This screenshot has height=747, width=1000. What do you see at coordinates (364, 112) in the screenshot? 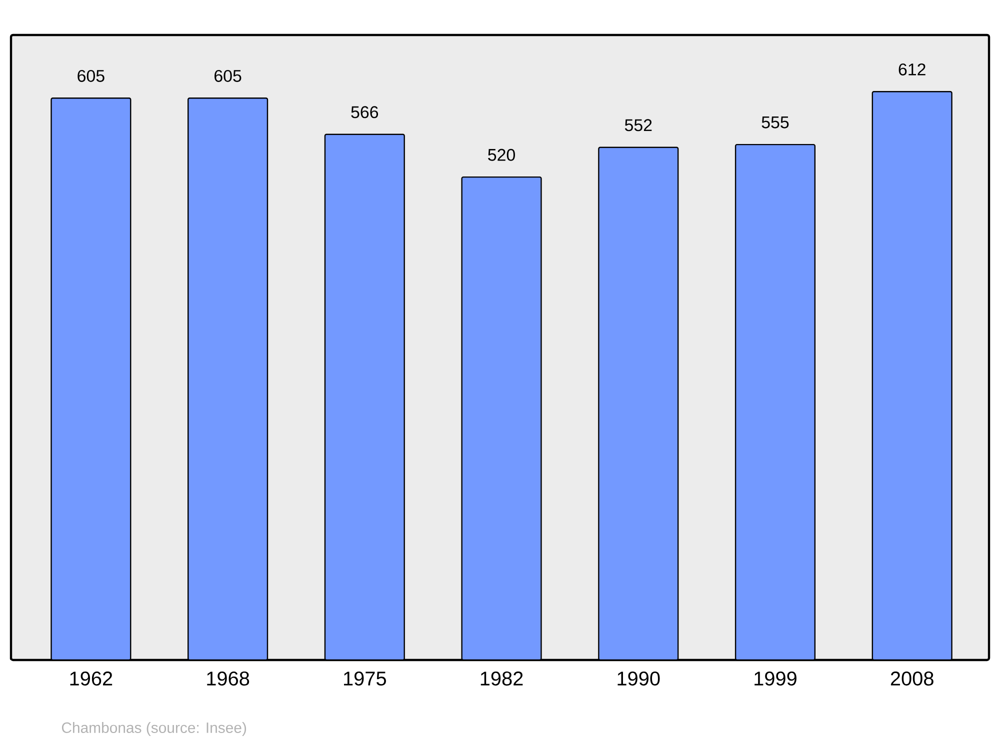
I see `data-label: 566` at bounding box center [364, 112].